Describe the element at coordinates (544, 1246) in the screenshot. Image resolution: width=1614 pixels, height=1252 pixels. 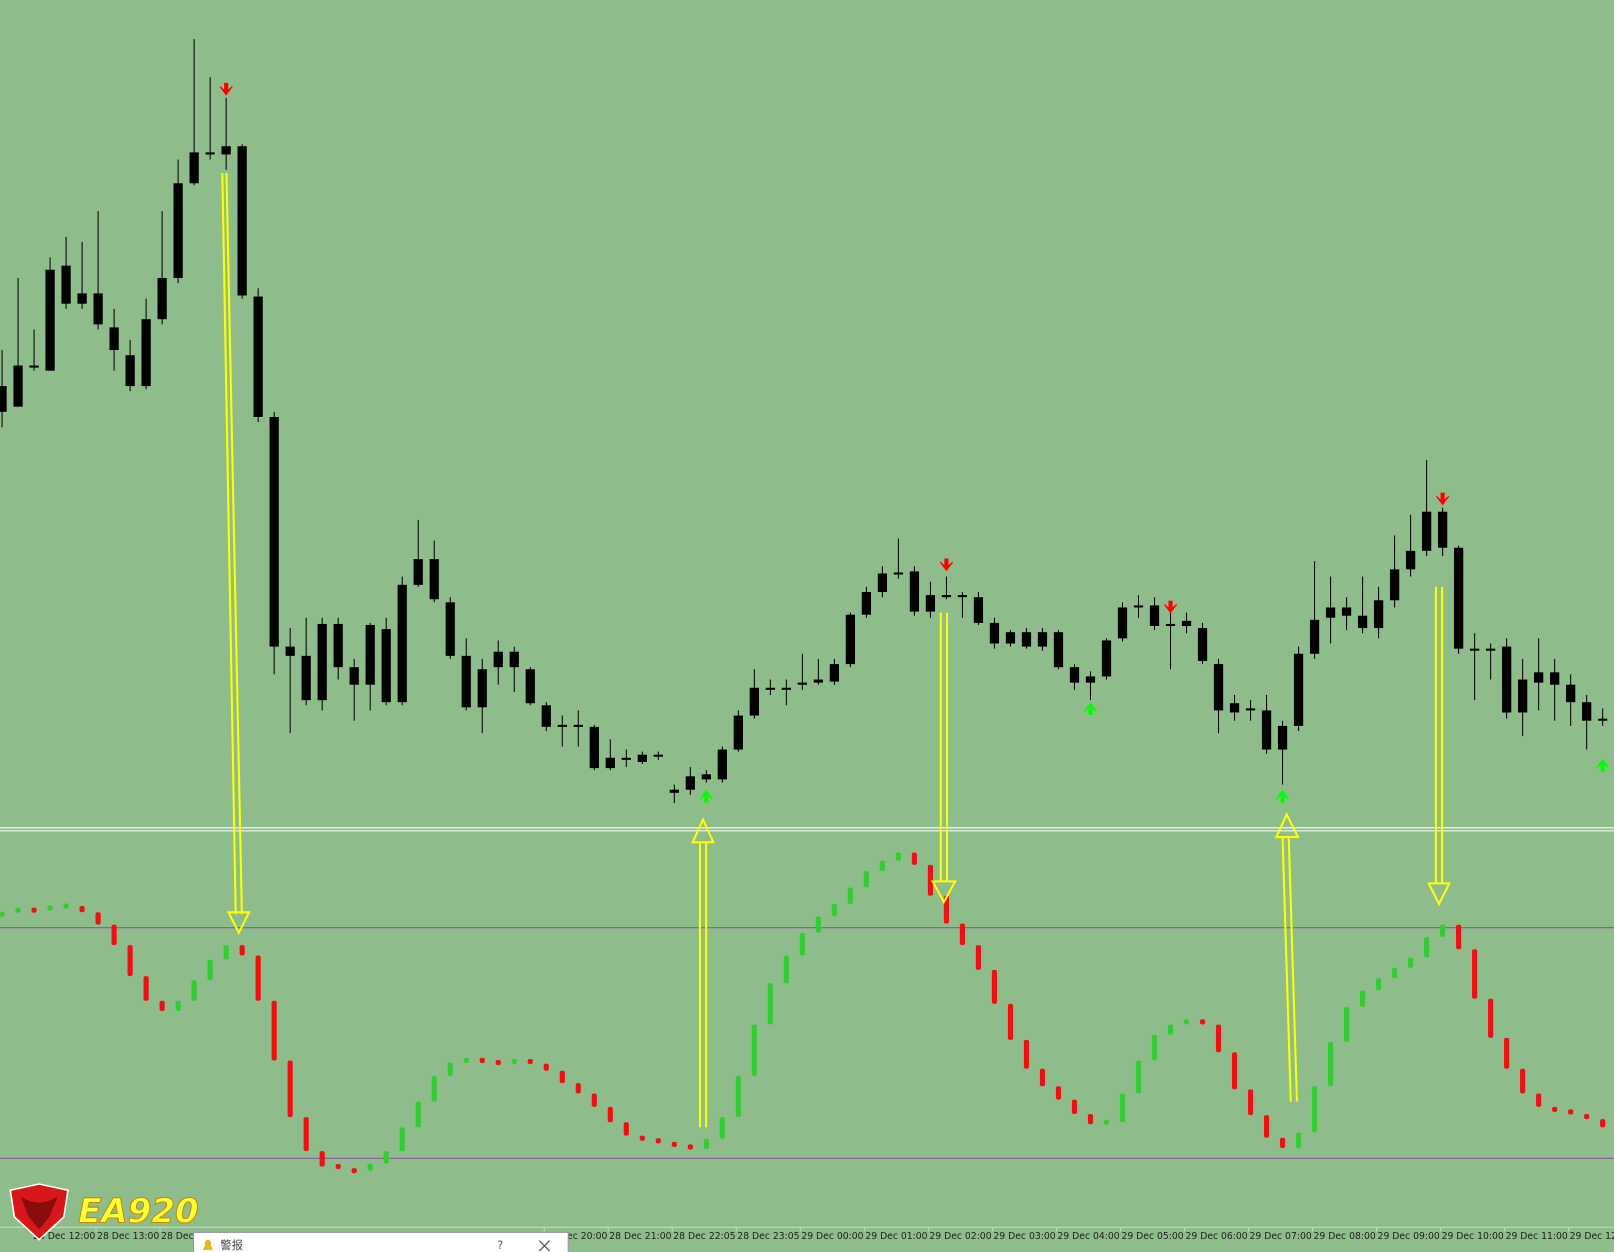
I see `close-button` at that location.